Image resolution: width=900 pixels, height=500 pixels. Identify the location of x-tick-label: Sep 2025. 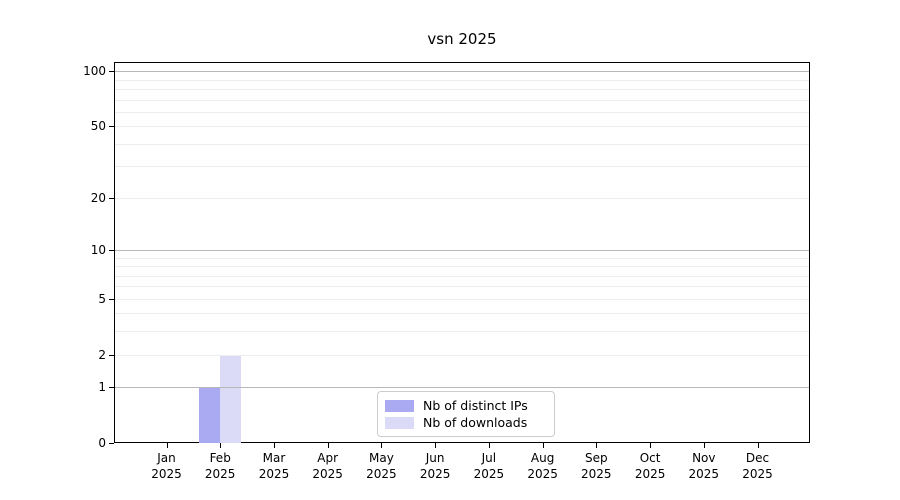
(596, 466).